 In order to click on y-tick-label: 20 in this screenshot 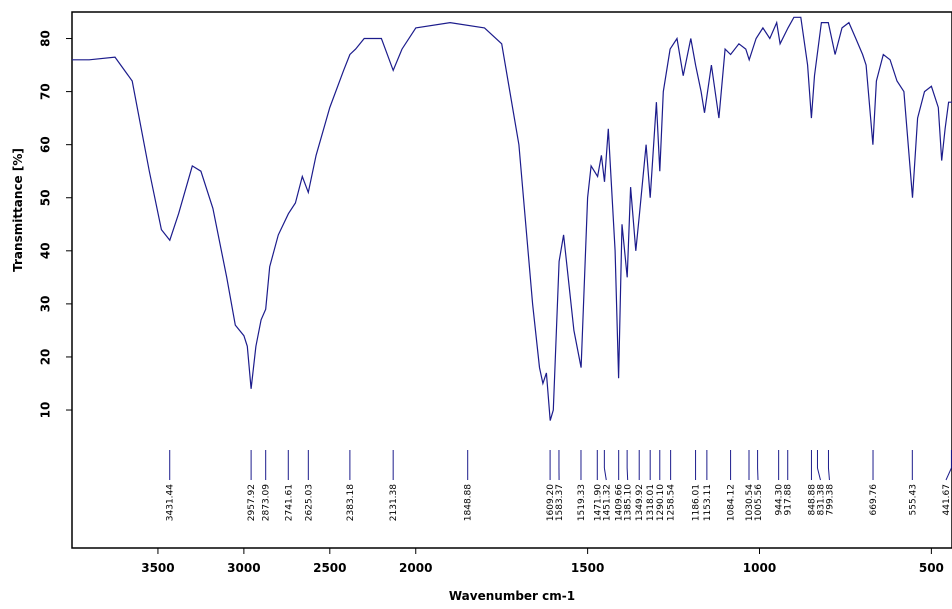, I will do `click(46, 357)`.